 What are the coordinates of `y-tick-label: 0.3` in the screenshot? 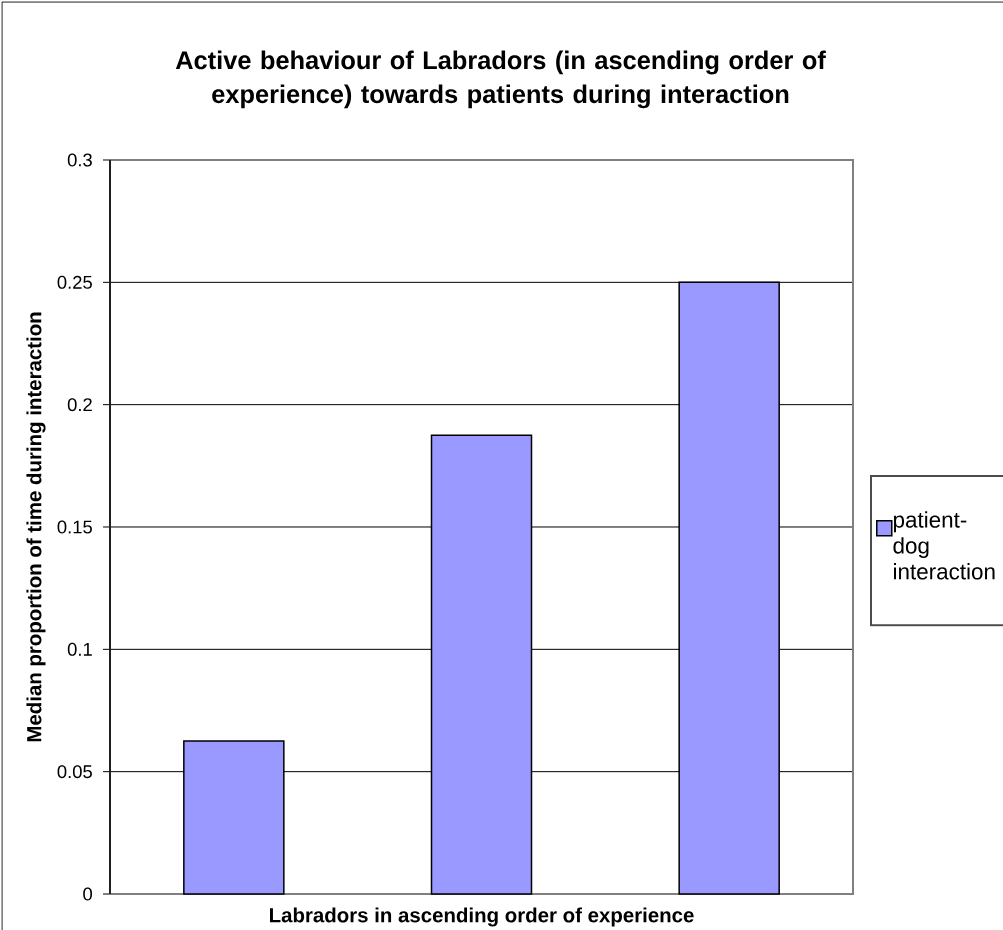 It's located at (79, 160).